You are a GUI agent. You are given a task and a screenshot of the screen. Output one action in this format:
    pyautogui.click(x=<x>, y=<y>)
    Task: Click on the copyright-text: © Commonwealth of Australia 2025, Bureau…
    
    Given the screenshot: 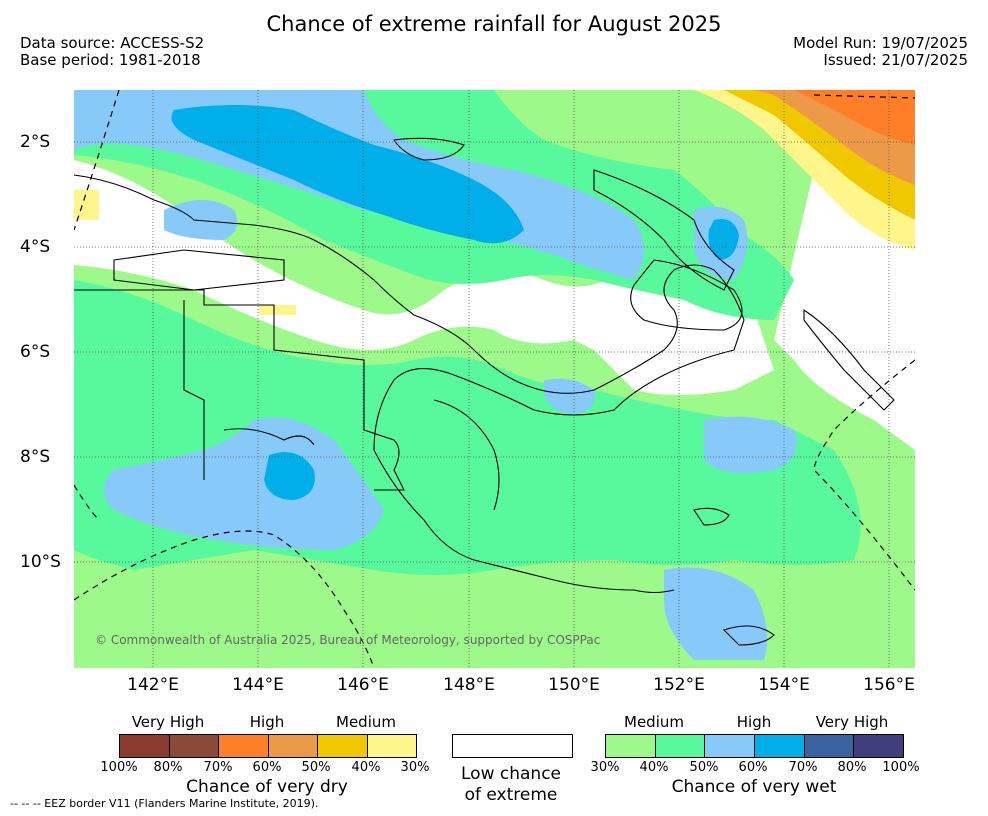 What is the action you would take?
    pyautogui.click(x=348, y=640)
    